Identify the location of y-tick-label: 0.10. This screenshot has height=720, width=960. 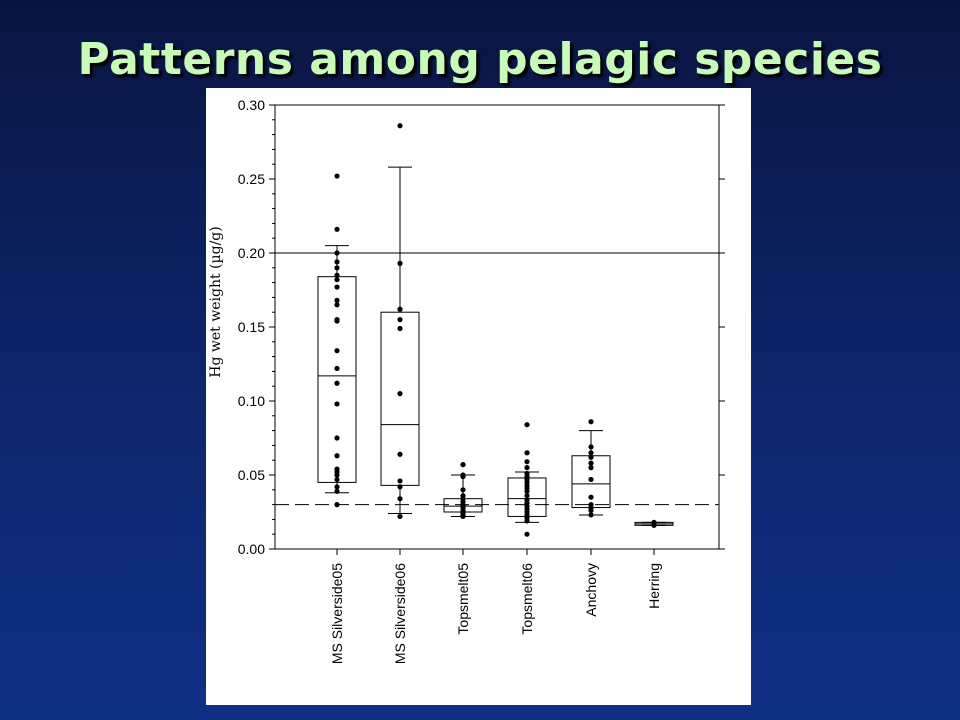
(251, 401).